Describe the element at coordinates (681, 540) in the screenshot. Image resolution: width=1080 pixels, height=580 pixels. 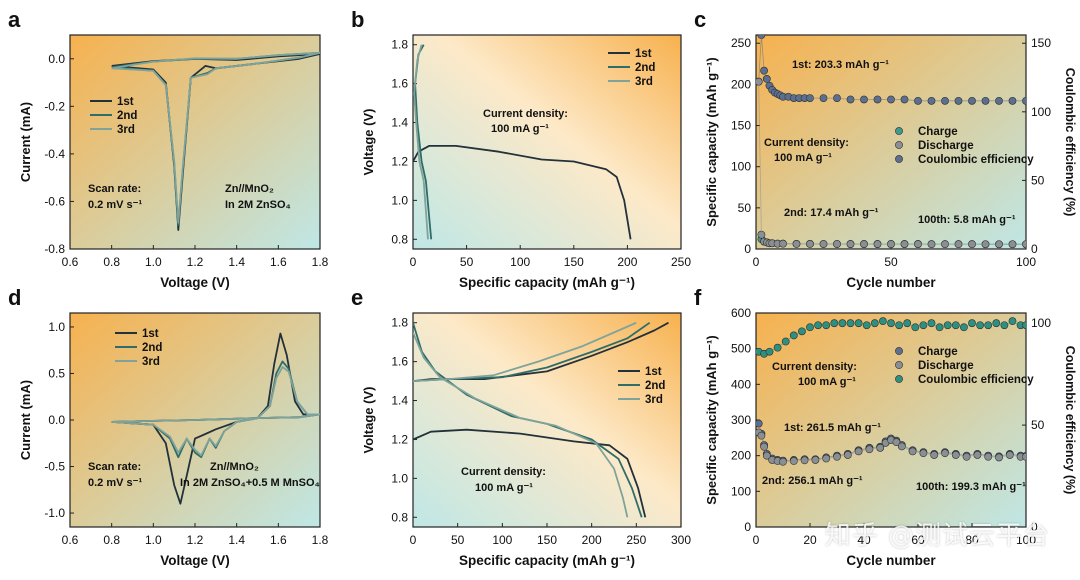
I see `x-tick-label: 300` at that location.